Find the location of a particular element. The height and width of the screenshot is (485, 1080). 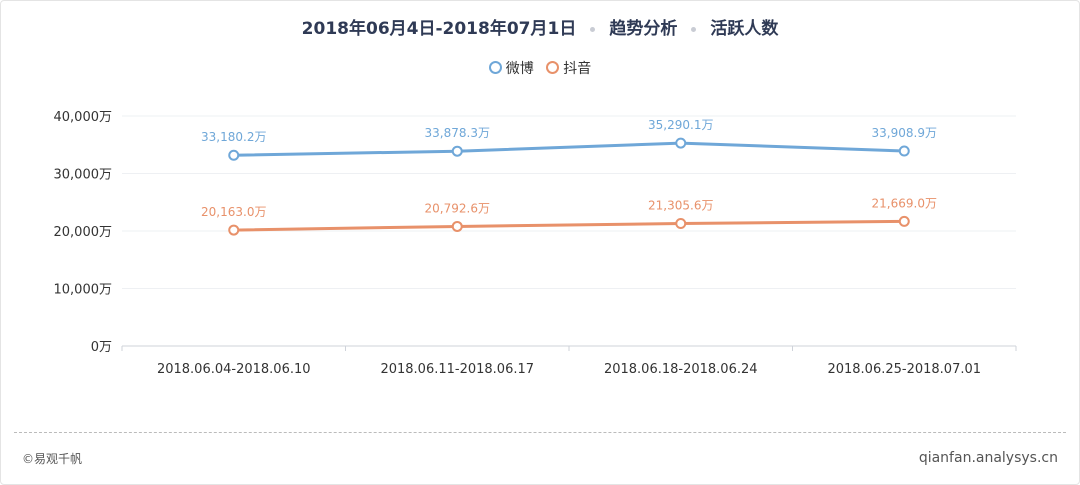

y-tick-label: 30,000万 is located at coordinates (83, 175).